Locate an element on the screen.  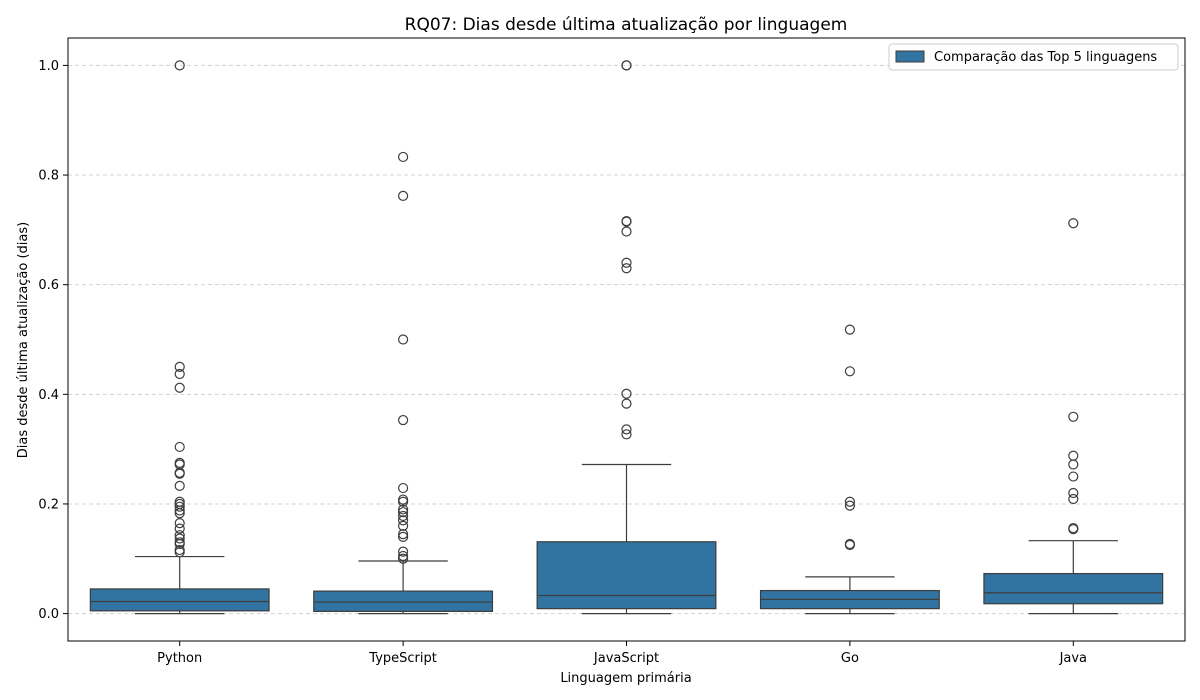
y-axis: 0.0 0.2 0.4 0.6 0.8 1.0 is located at coordinates (53, 340).